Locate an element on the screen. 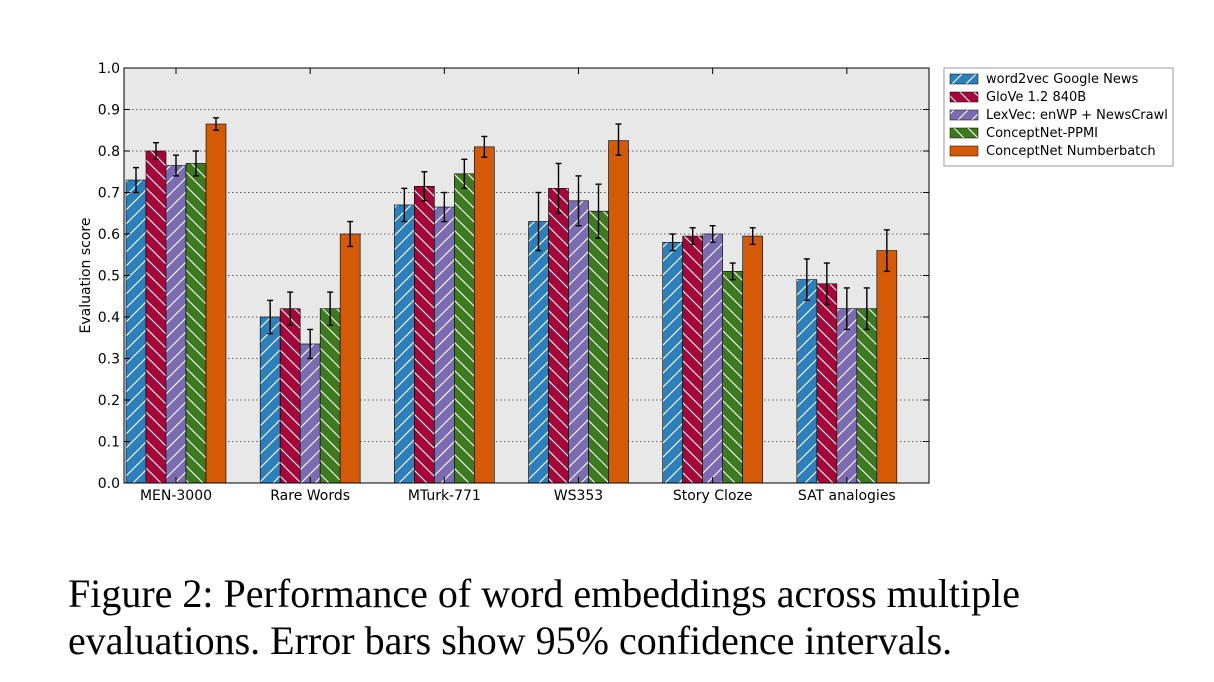  y-tick-label: 0.2 is located at coordinates (109, 401).